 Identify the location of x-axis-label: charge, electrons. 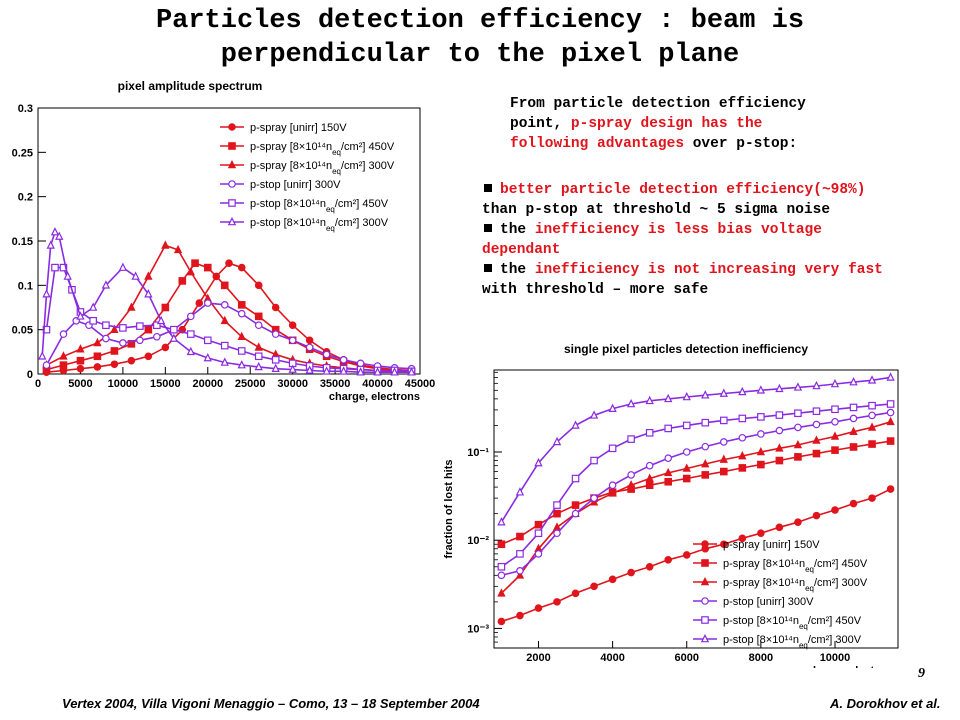
(374, 397).